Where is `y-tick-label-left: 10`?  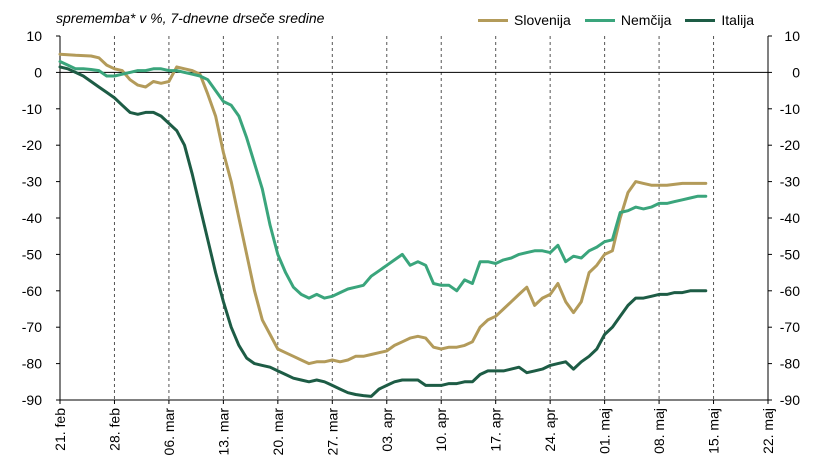 y-tick-label-left: 10 is located at coordinates (34, 36).